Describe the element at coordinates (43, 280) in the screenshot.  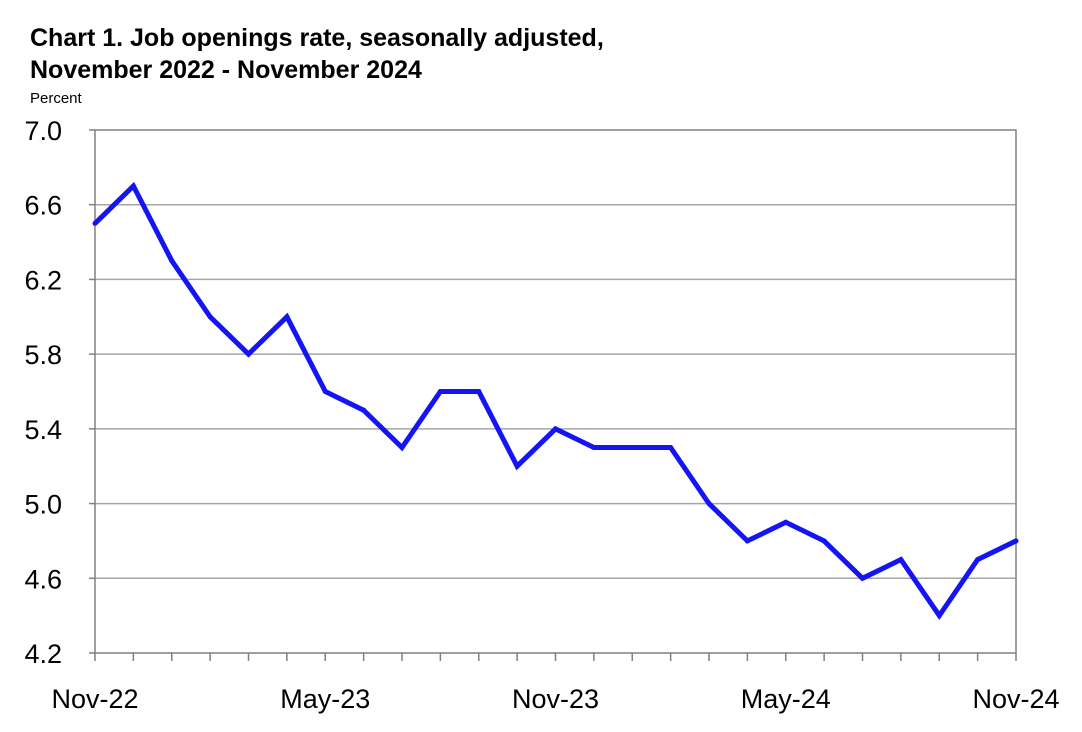
I see `y-tick-label: 6.2` at that location.